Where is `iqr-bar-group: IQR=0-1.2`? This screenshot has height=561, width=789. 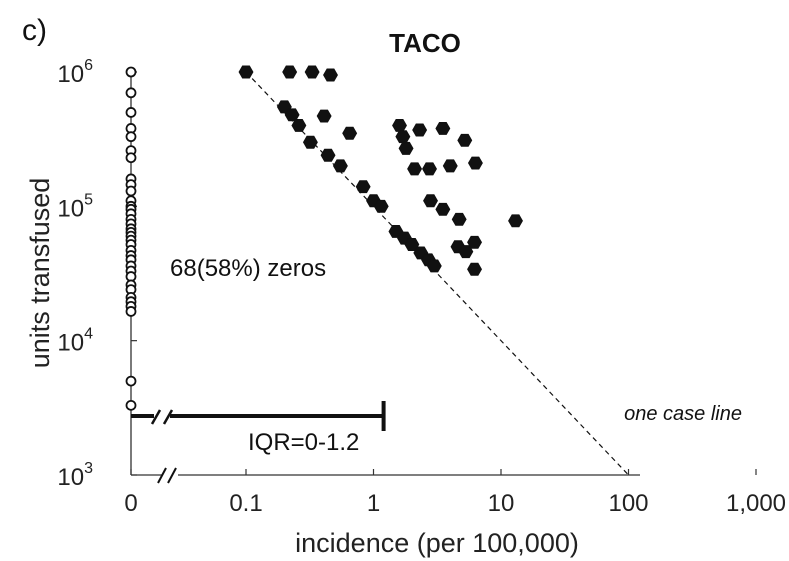 iqr-bar-group: IQR=0-1.2 is located at coordinates (258, 428).